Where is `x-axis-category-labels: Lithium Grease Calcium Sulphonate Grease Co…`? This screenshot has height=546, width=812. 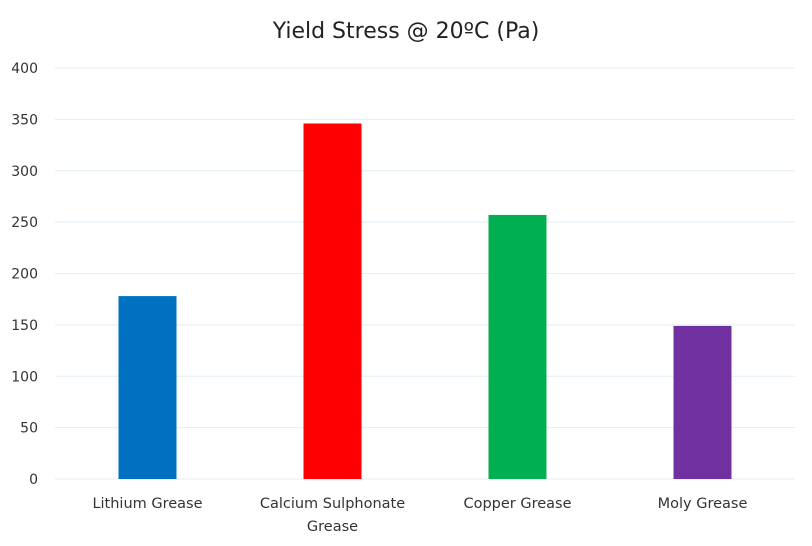
x-axis-category-labels: Lithium Grease Calcium Sulphonate Grease Co… is located at coordinates (419, 515).